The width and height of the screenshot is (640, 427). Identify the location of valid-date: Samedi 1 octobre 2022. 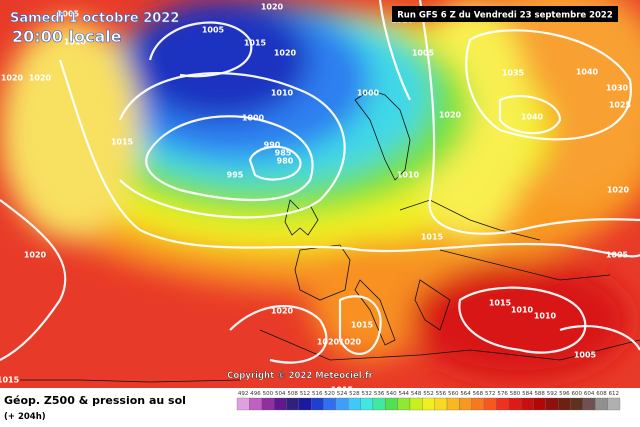
(94, 18).